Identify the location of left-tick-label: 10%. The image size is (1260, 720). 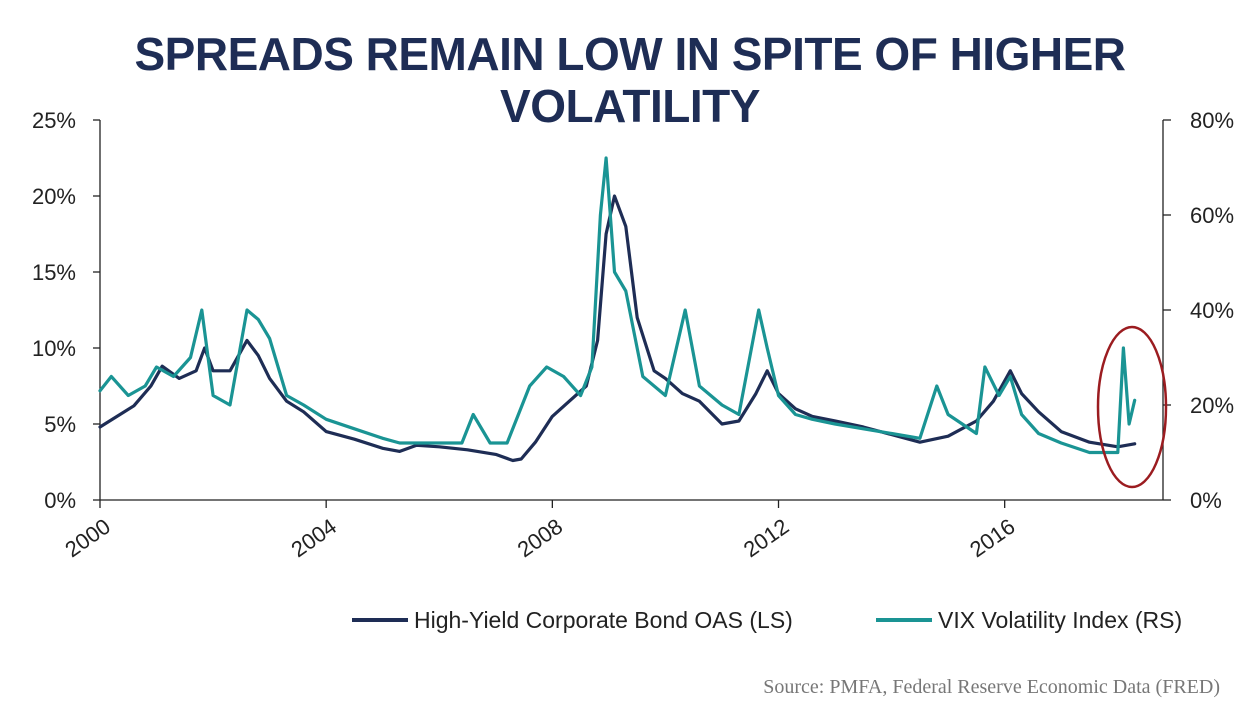
(54, 348).